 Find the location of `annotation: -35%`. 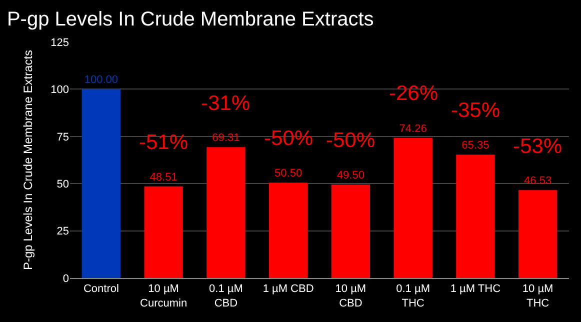

annotation: -35% is located at coordinates (475, 110).